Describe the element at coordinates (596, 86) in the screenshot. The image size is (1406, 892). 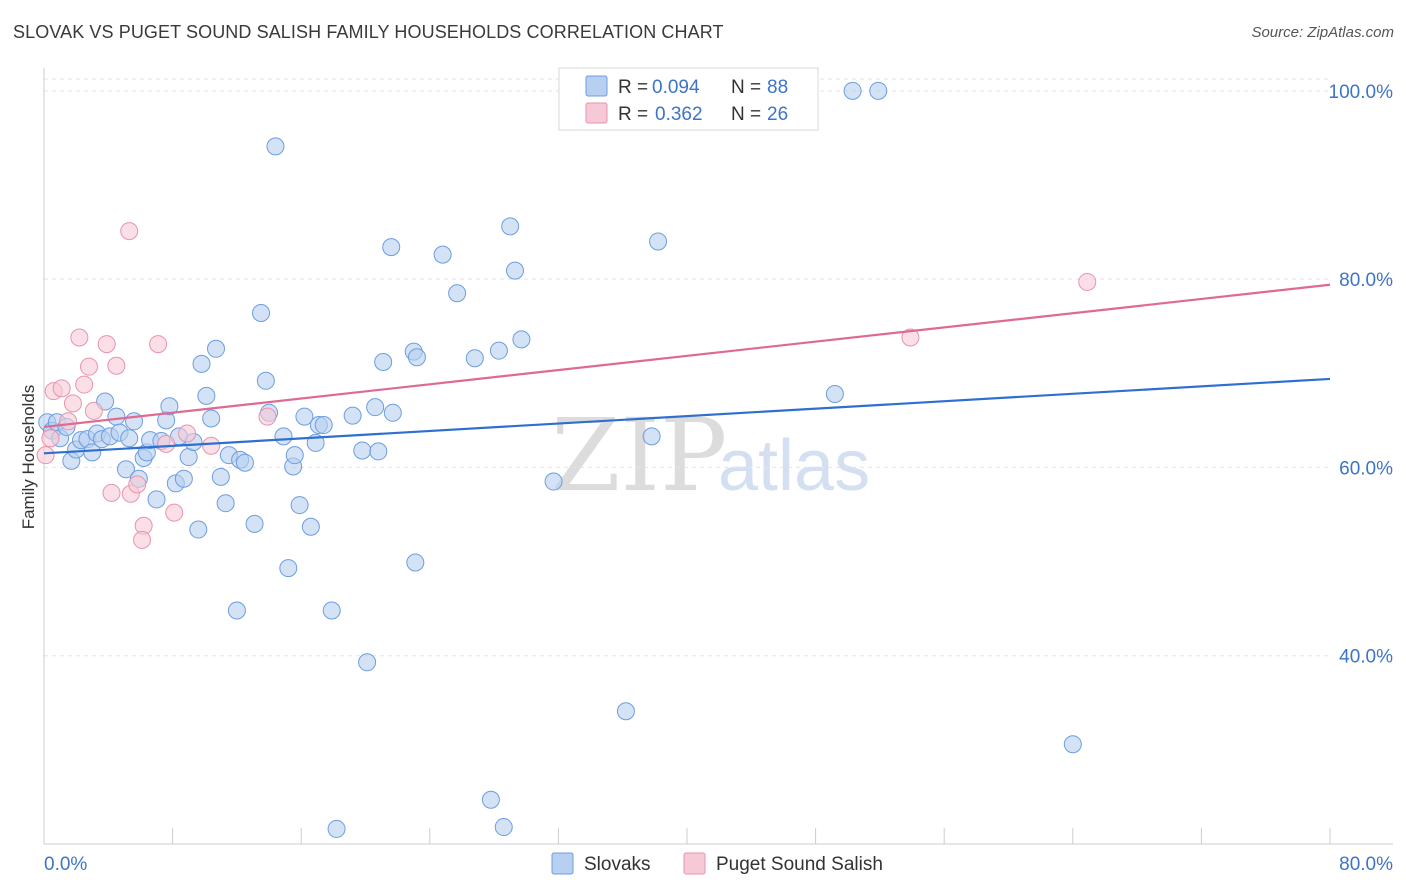
I see `legend-swatch-slovaks` at that location.